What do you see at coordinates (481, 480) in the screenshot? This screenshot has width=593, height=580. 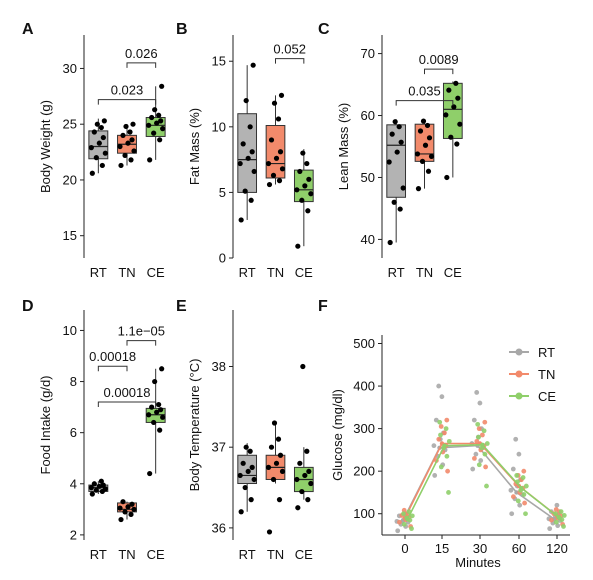 I see `series-line-tn` at bounding box center [481, 480].